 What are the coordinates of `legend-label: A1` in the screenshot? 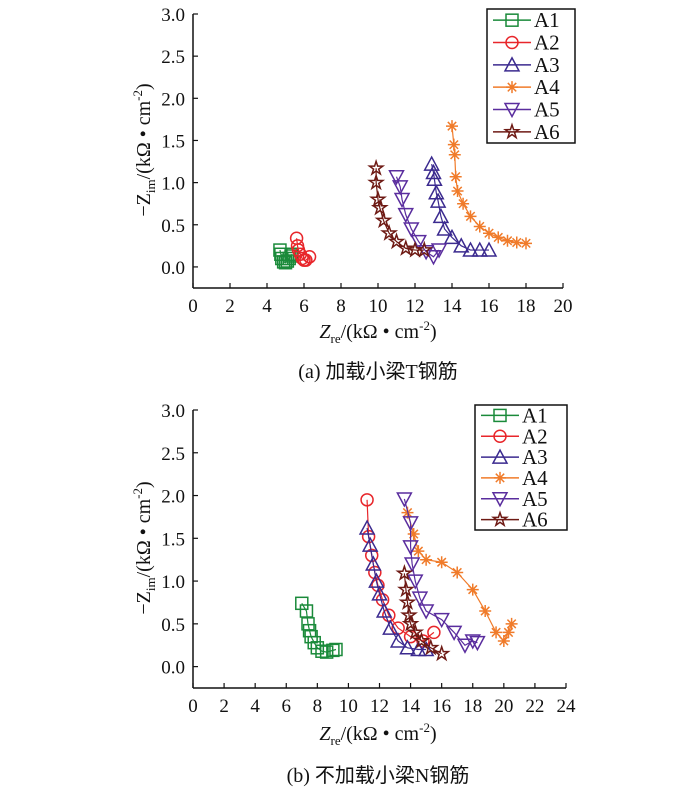 It's located at (535, 415).